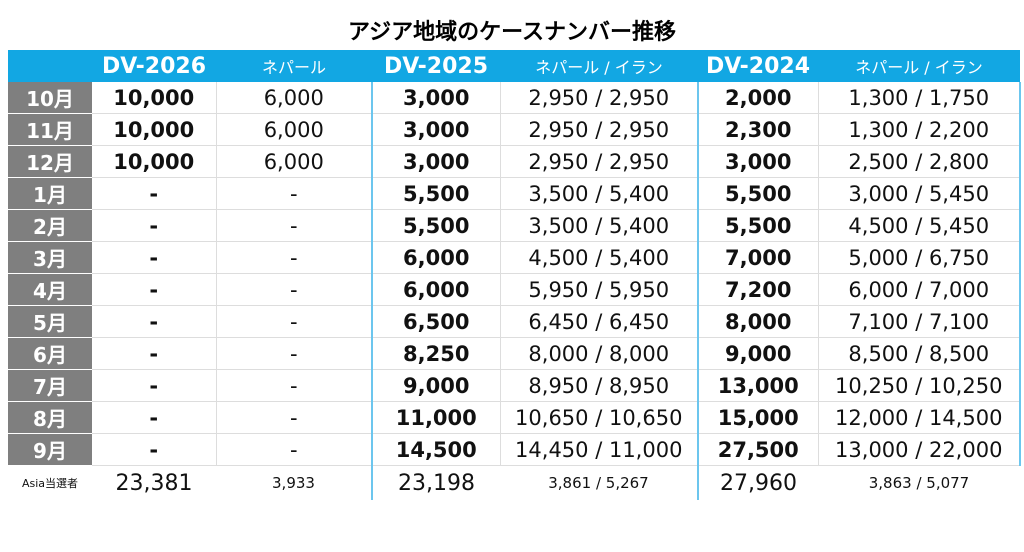  Describe the element at coordinates (436, 385) in the screenshot. I see `cell-dv2025: 9,000` at that location.